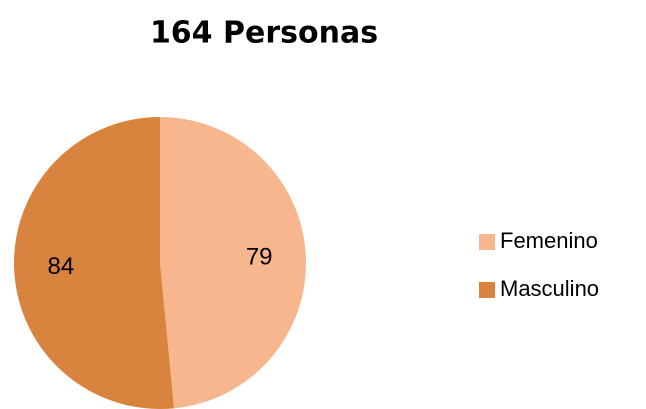 Image resolution: width=646 pixels, height=409 pixels. I want to click on legend-label: Masculino, so click(549, 288).